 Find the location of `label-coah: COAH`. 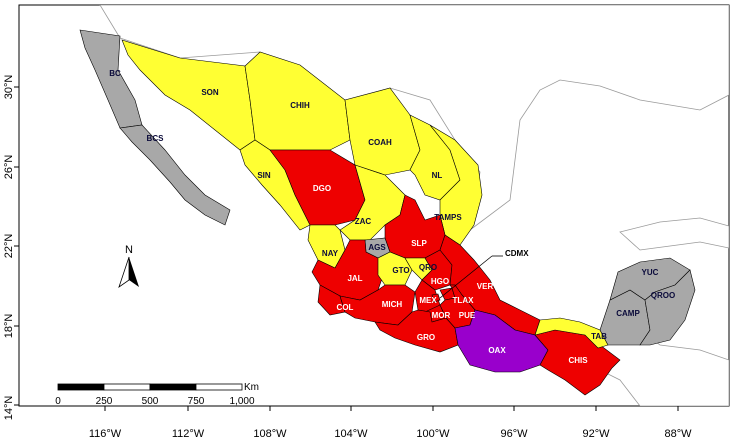

label-coah: COAH is located at coordinates (380, 142).